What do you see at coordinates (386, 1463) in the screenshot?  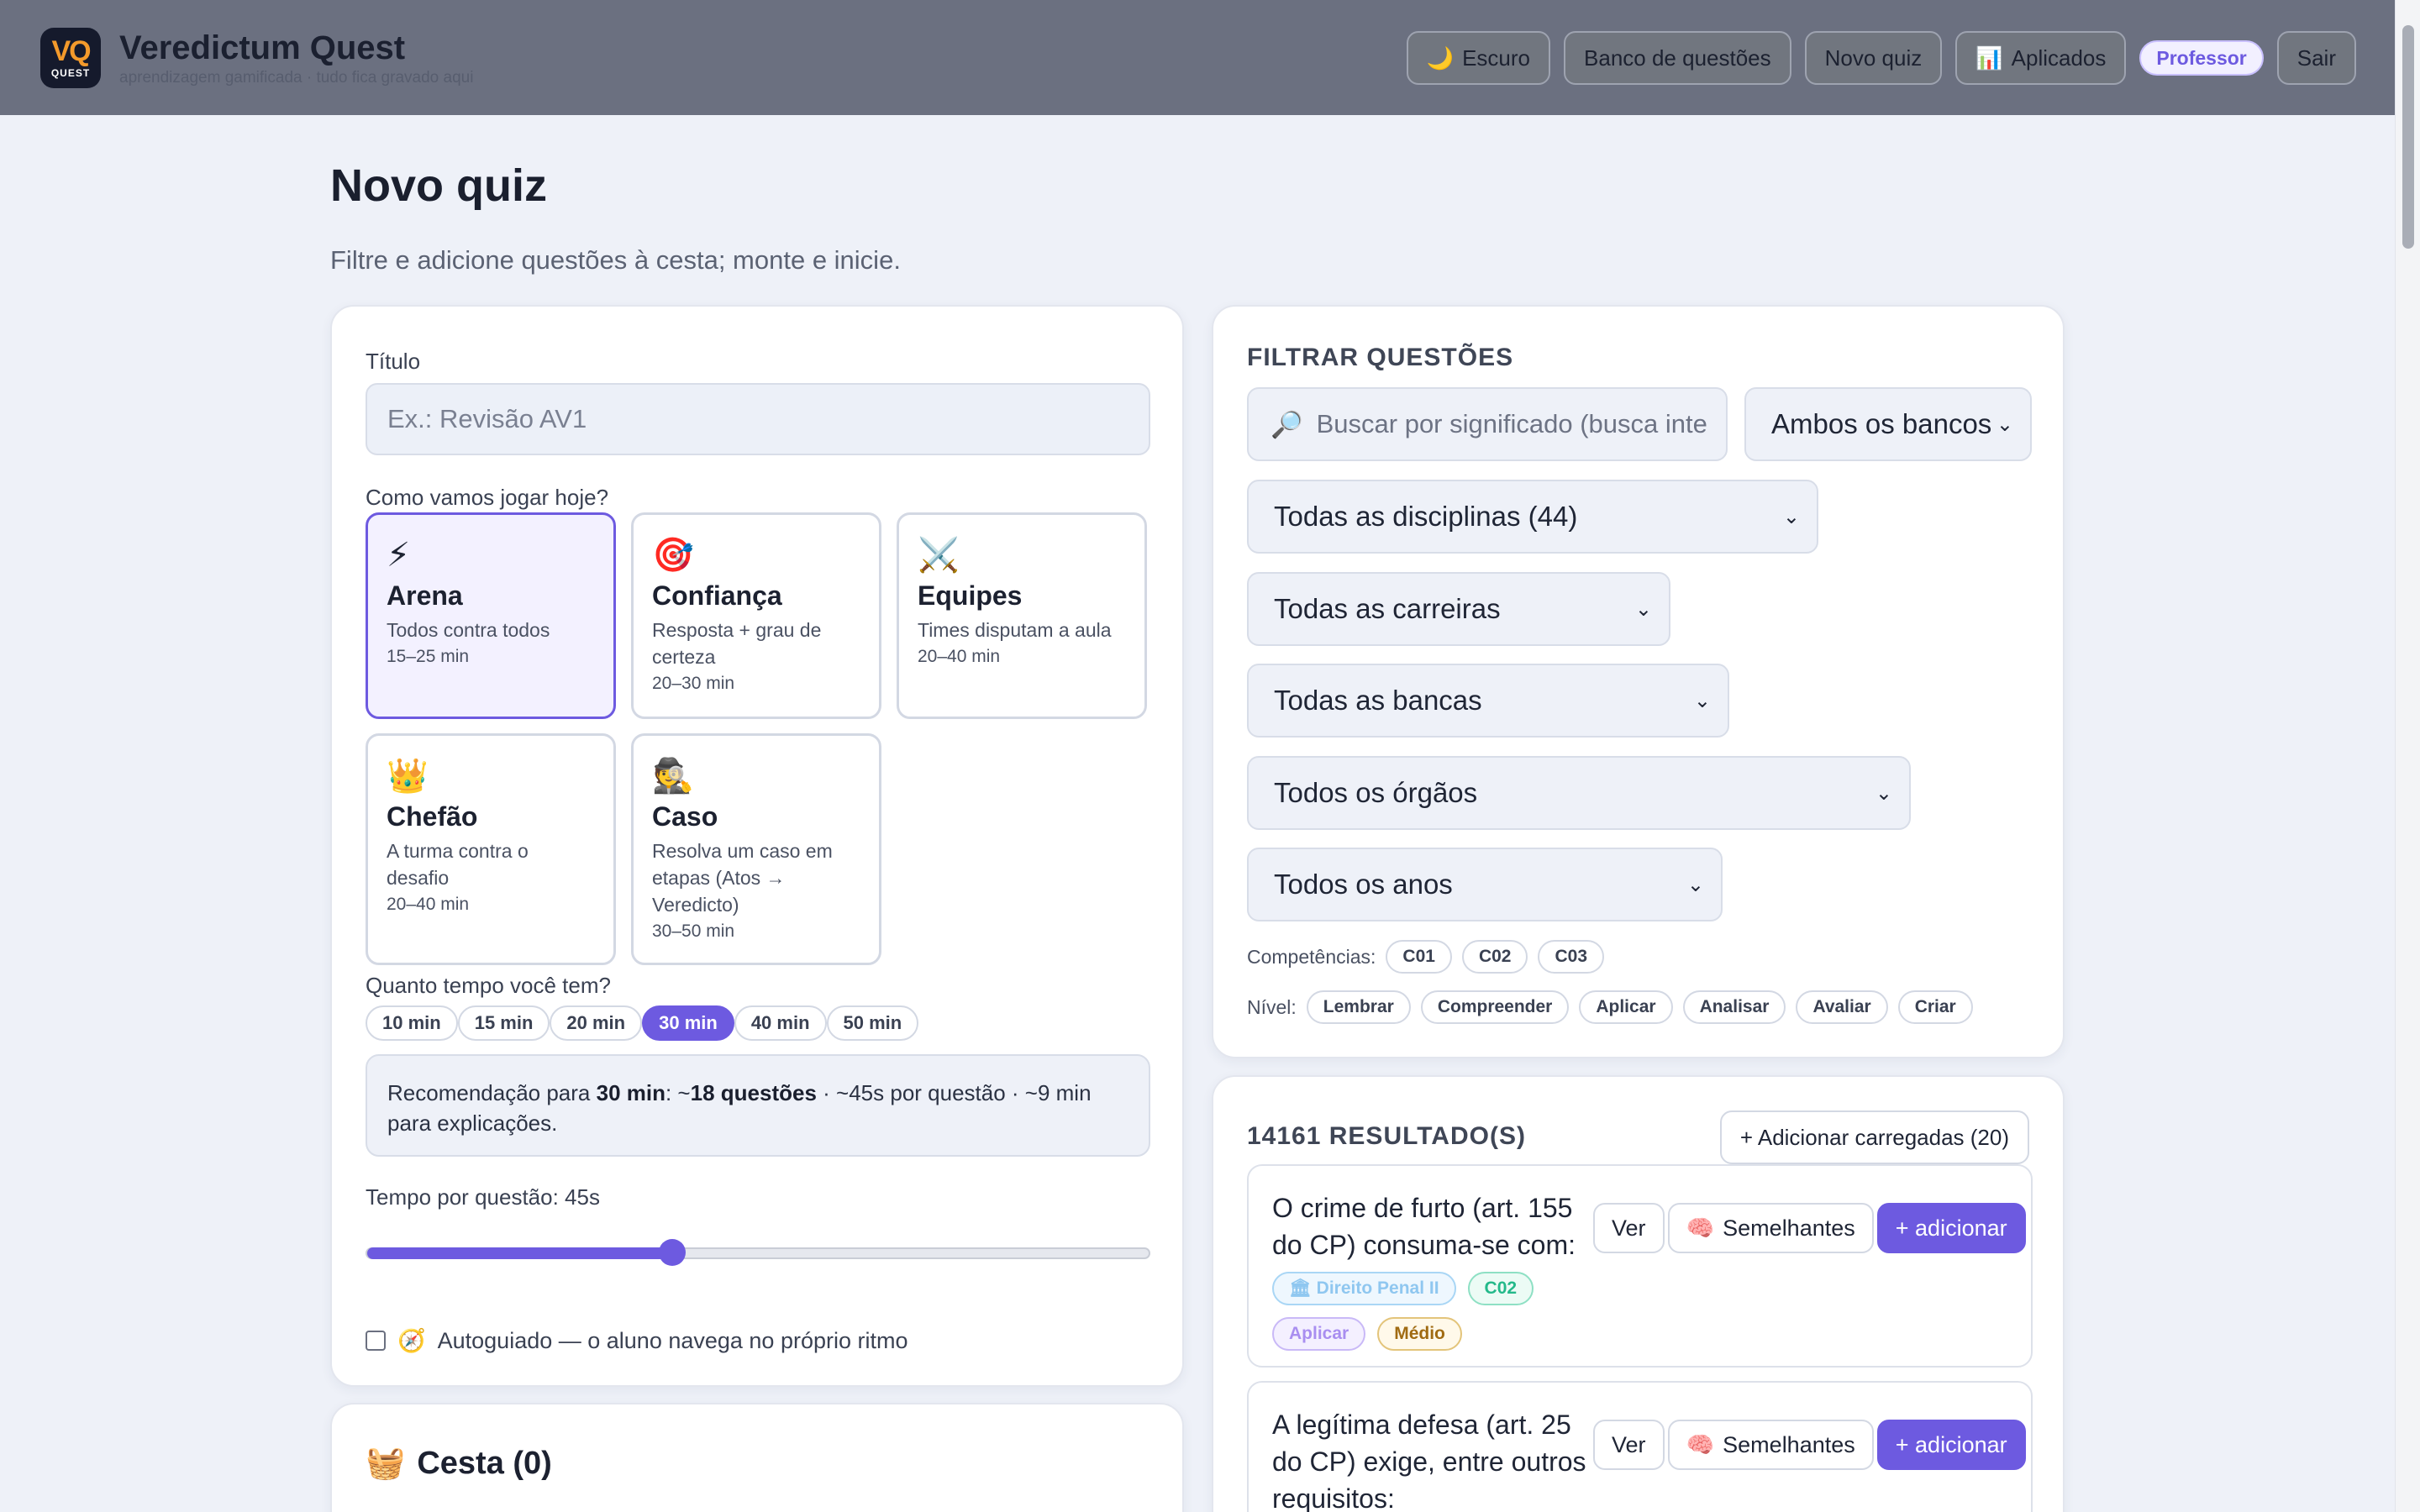 I see `basket-icon: 🧺` at bounding box center [386, 1463].